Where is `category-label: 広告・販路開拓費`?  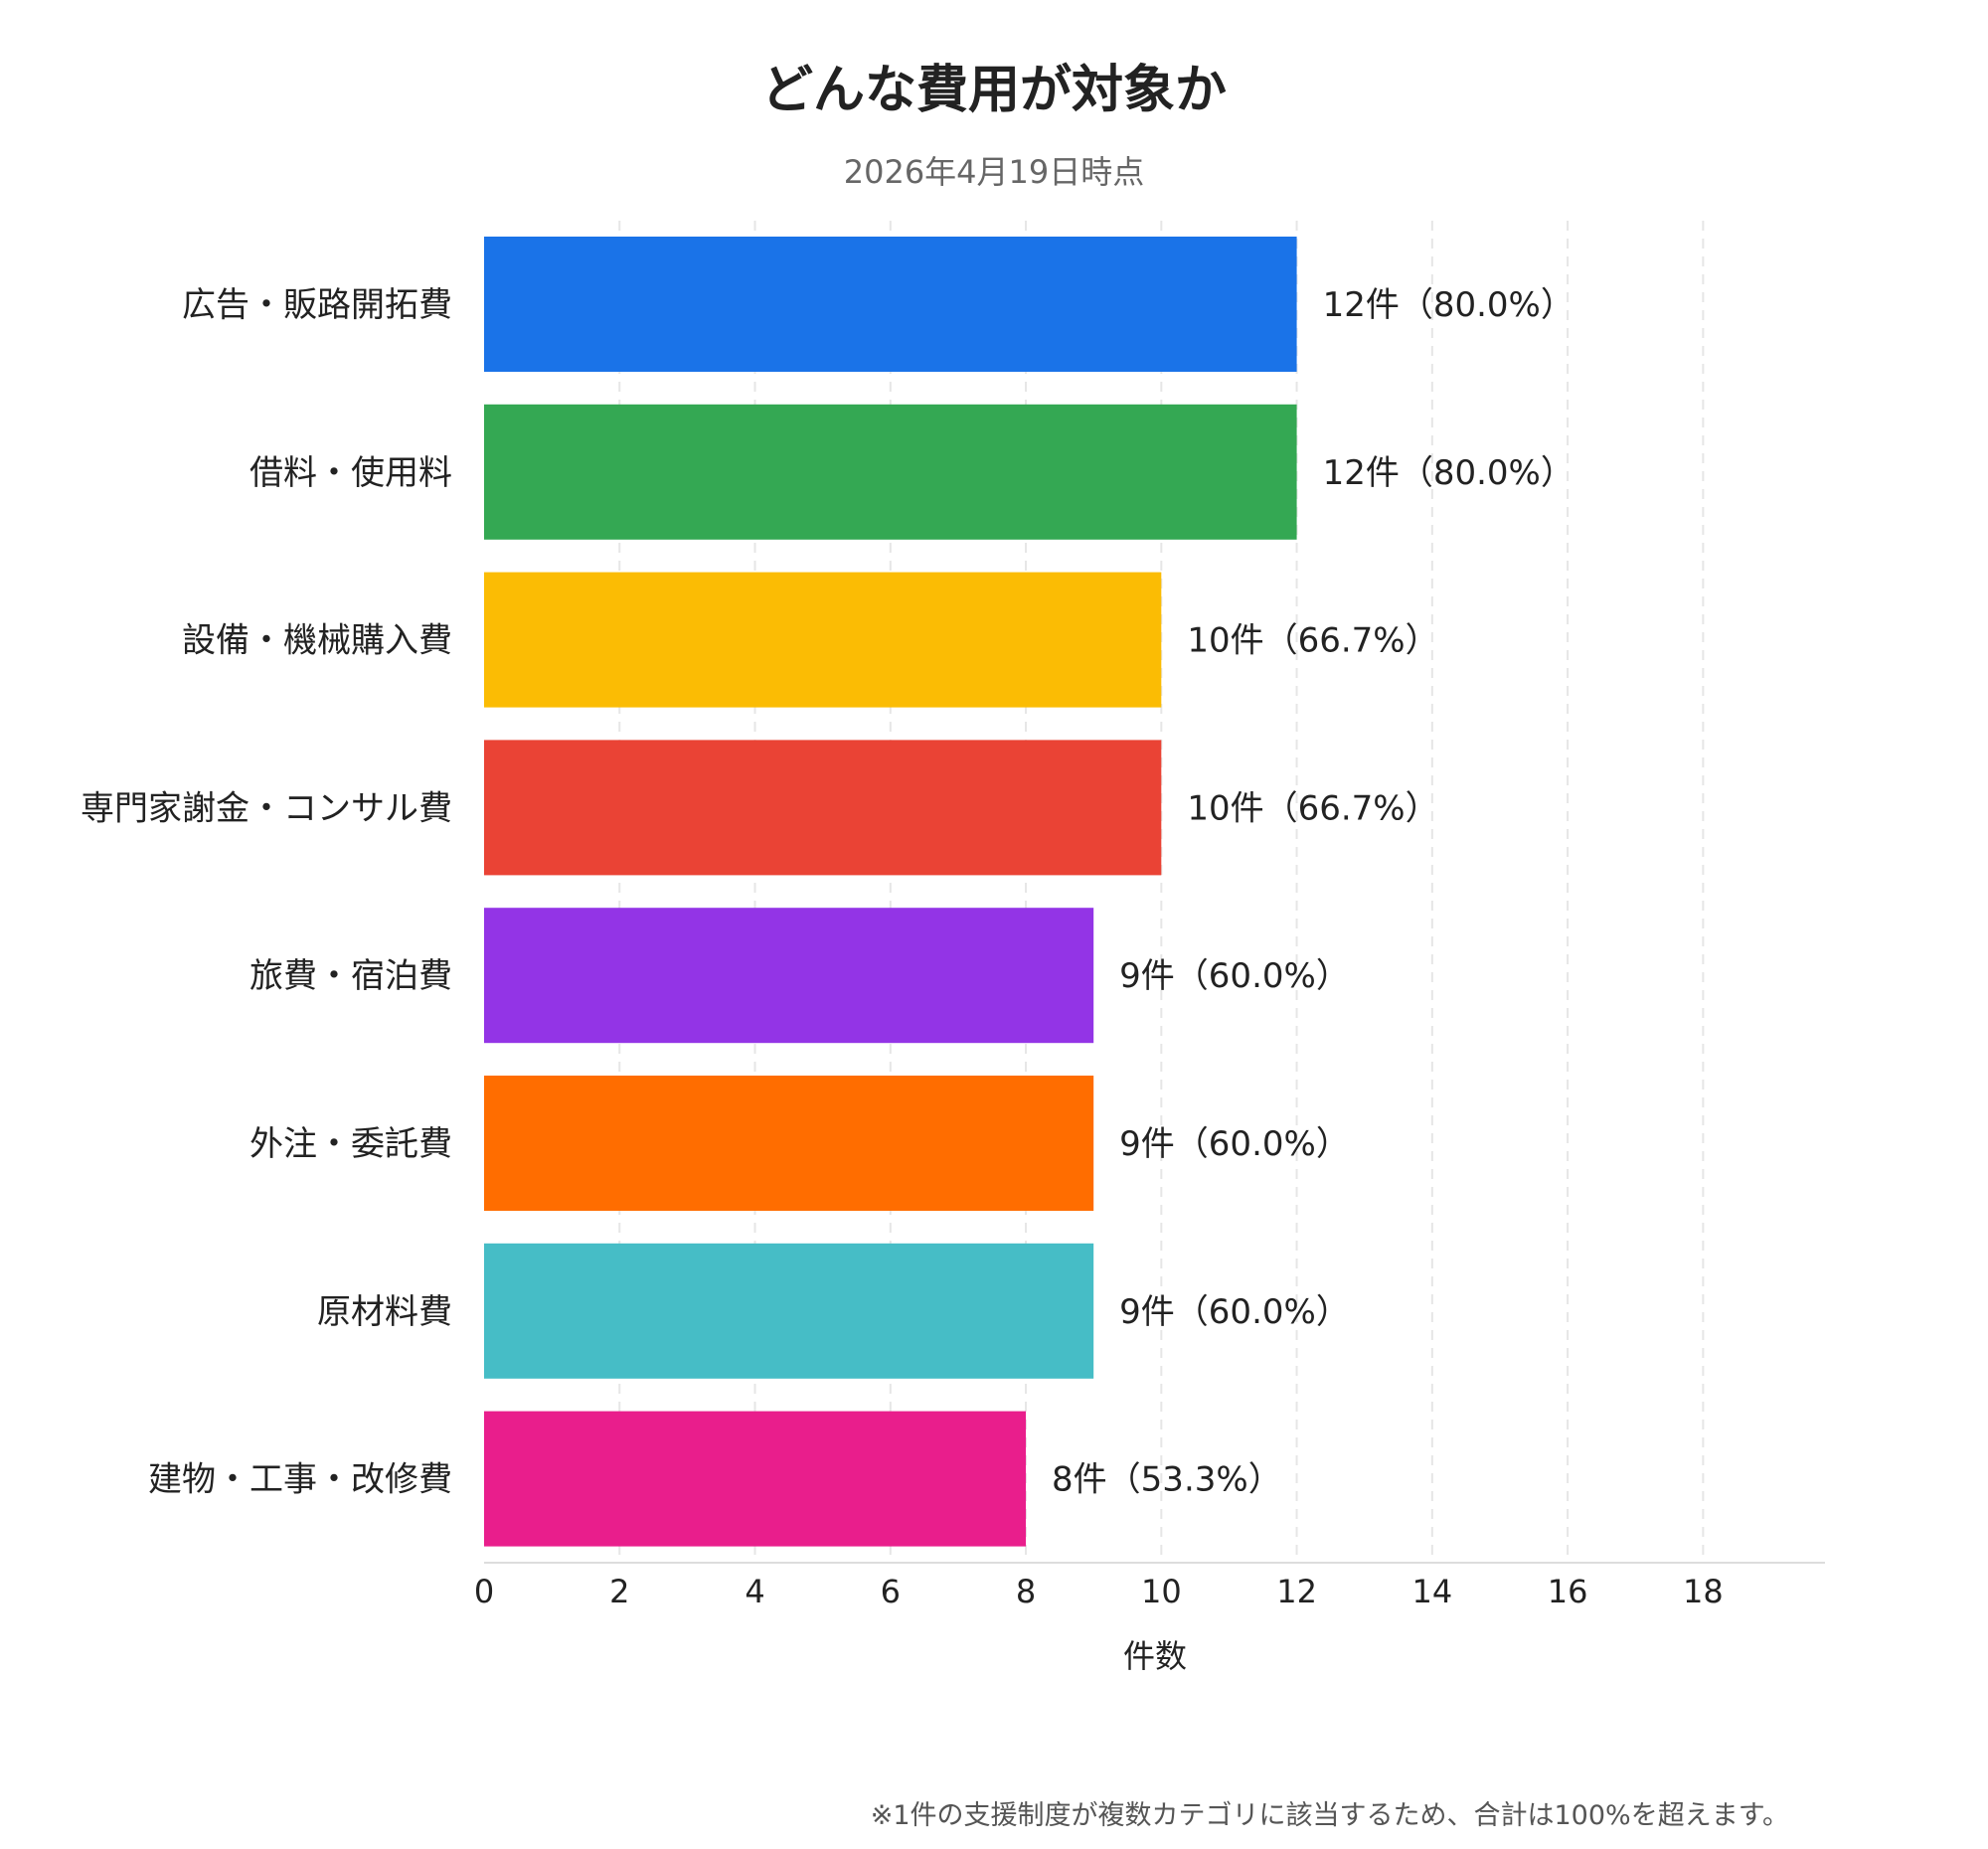
category-label: 広告・販路開拓費 is located at coordinates (317, 305).